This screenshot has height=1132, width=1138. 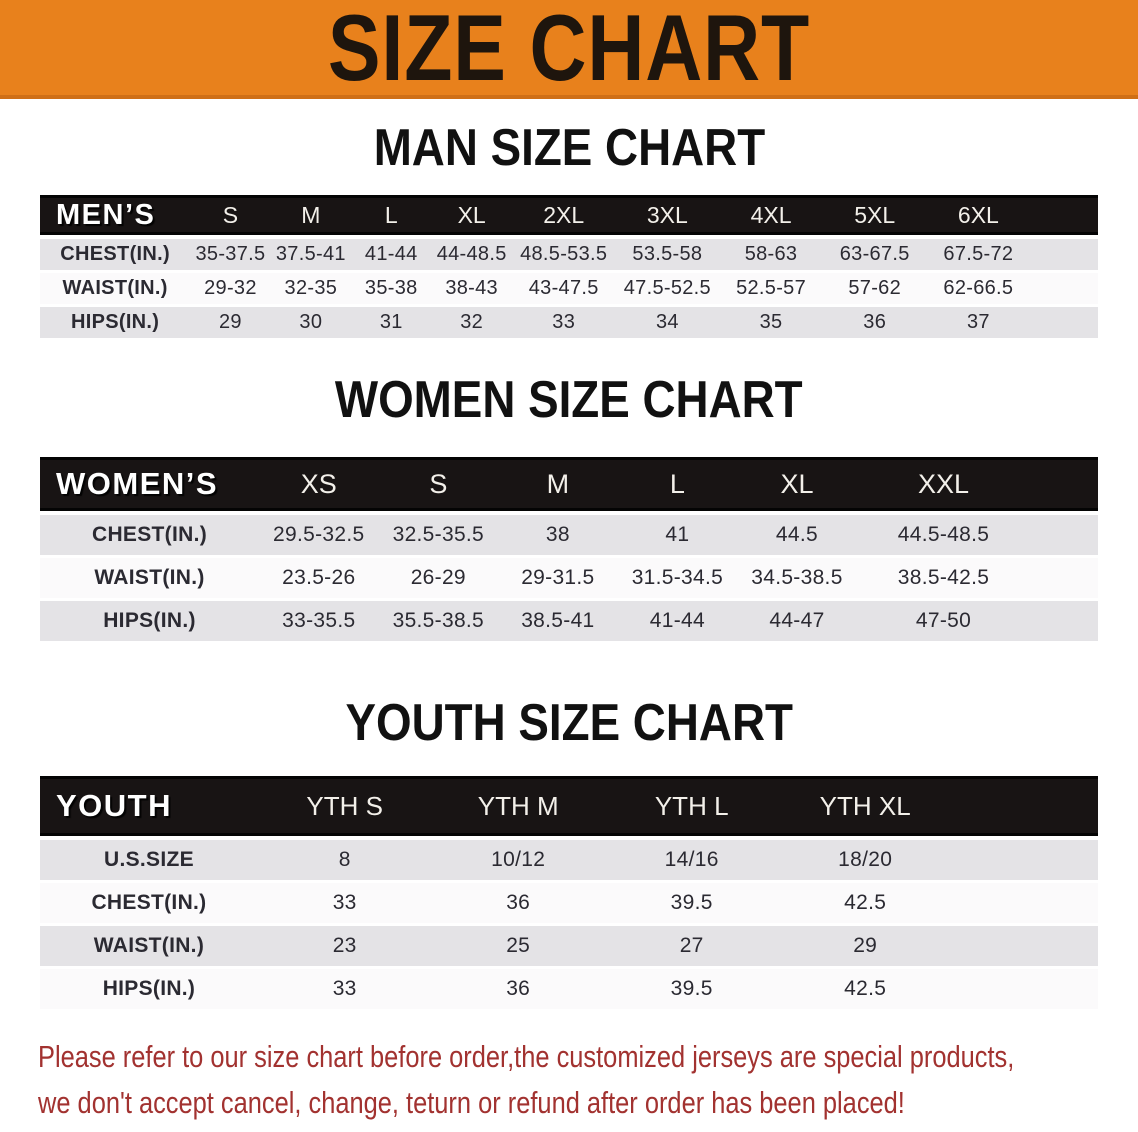 I want to click on size-cell: M, so click(x=311, y=217).